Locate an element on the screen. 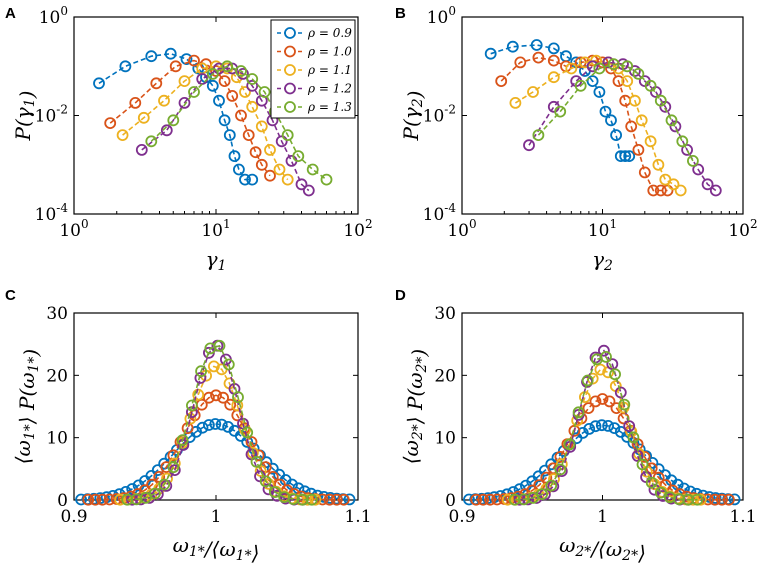 The width and height of the screenshot is (765, 564). legend-label: ρ = 1.1 is located at coordinates (329, 70).